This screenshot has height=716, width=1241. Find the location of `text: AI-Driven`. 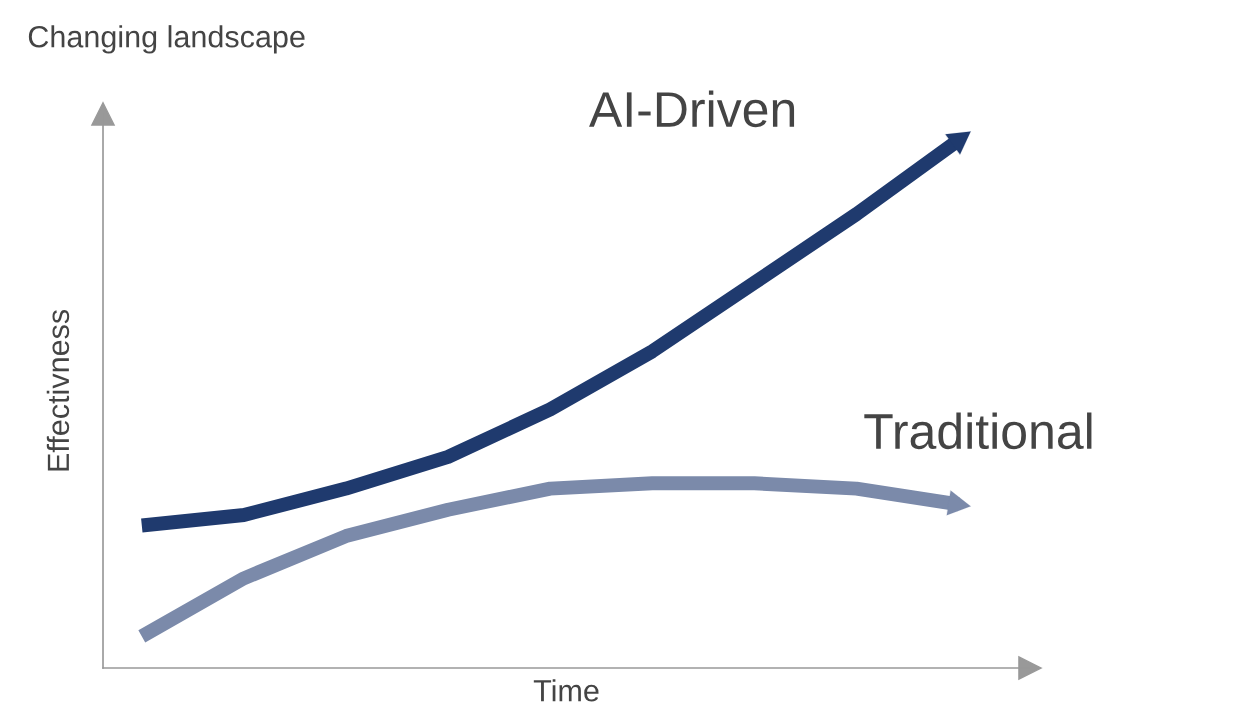

text: AI-Driven is located at coordinates (692, 109).